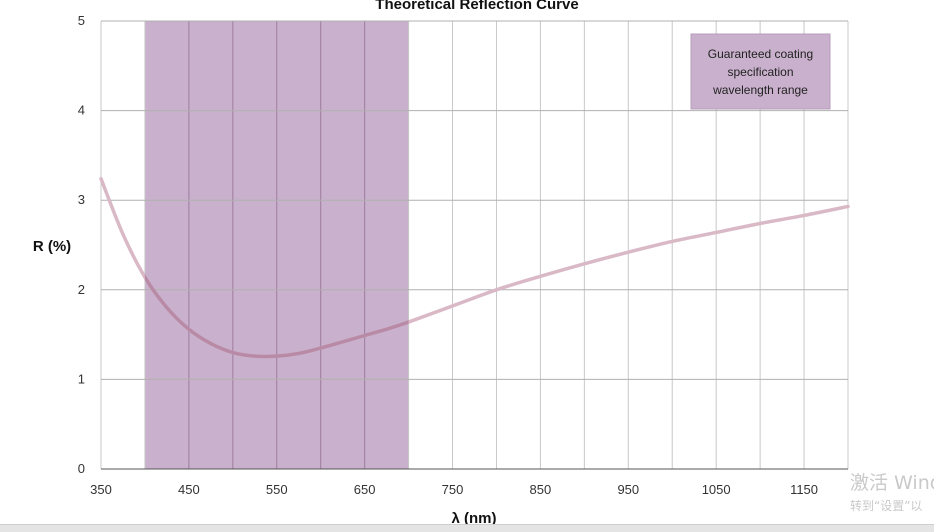  Describe the element at coordinates (804, 489) in the screenshot. I see `x-tick-label: 1150` at that location.